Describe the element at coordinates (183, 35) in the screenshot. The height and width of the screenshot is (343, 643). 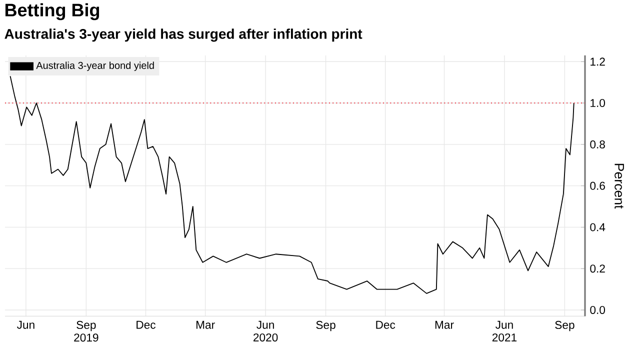
I see `chart-subtitle: Australia's 3-year yield has surged after inflation print` at that location.